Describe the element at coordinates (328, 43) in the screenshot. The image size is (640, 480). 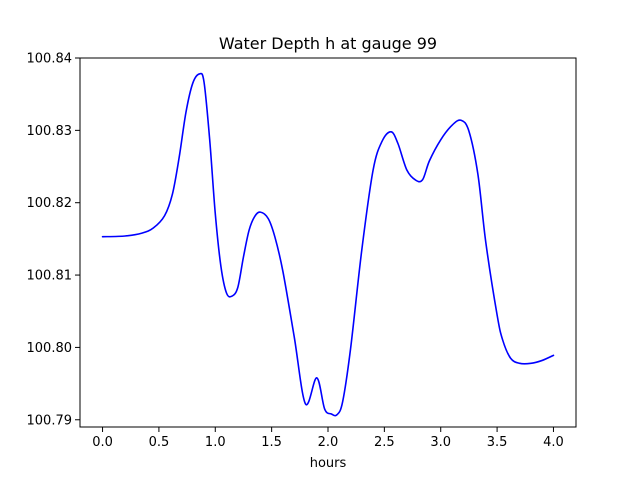
I see `chart-title: Water Depth h at gauge 99` at that location.